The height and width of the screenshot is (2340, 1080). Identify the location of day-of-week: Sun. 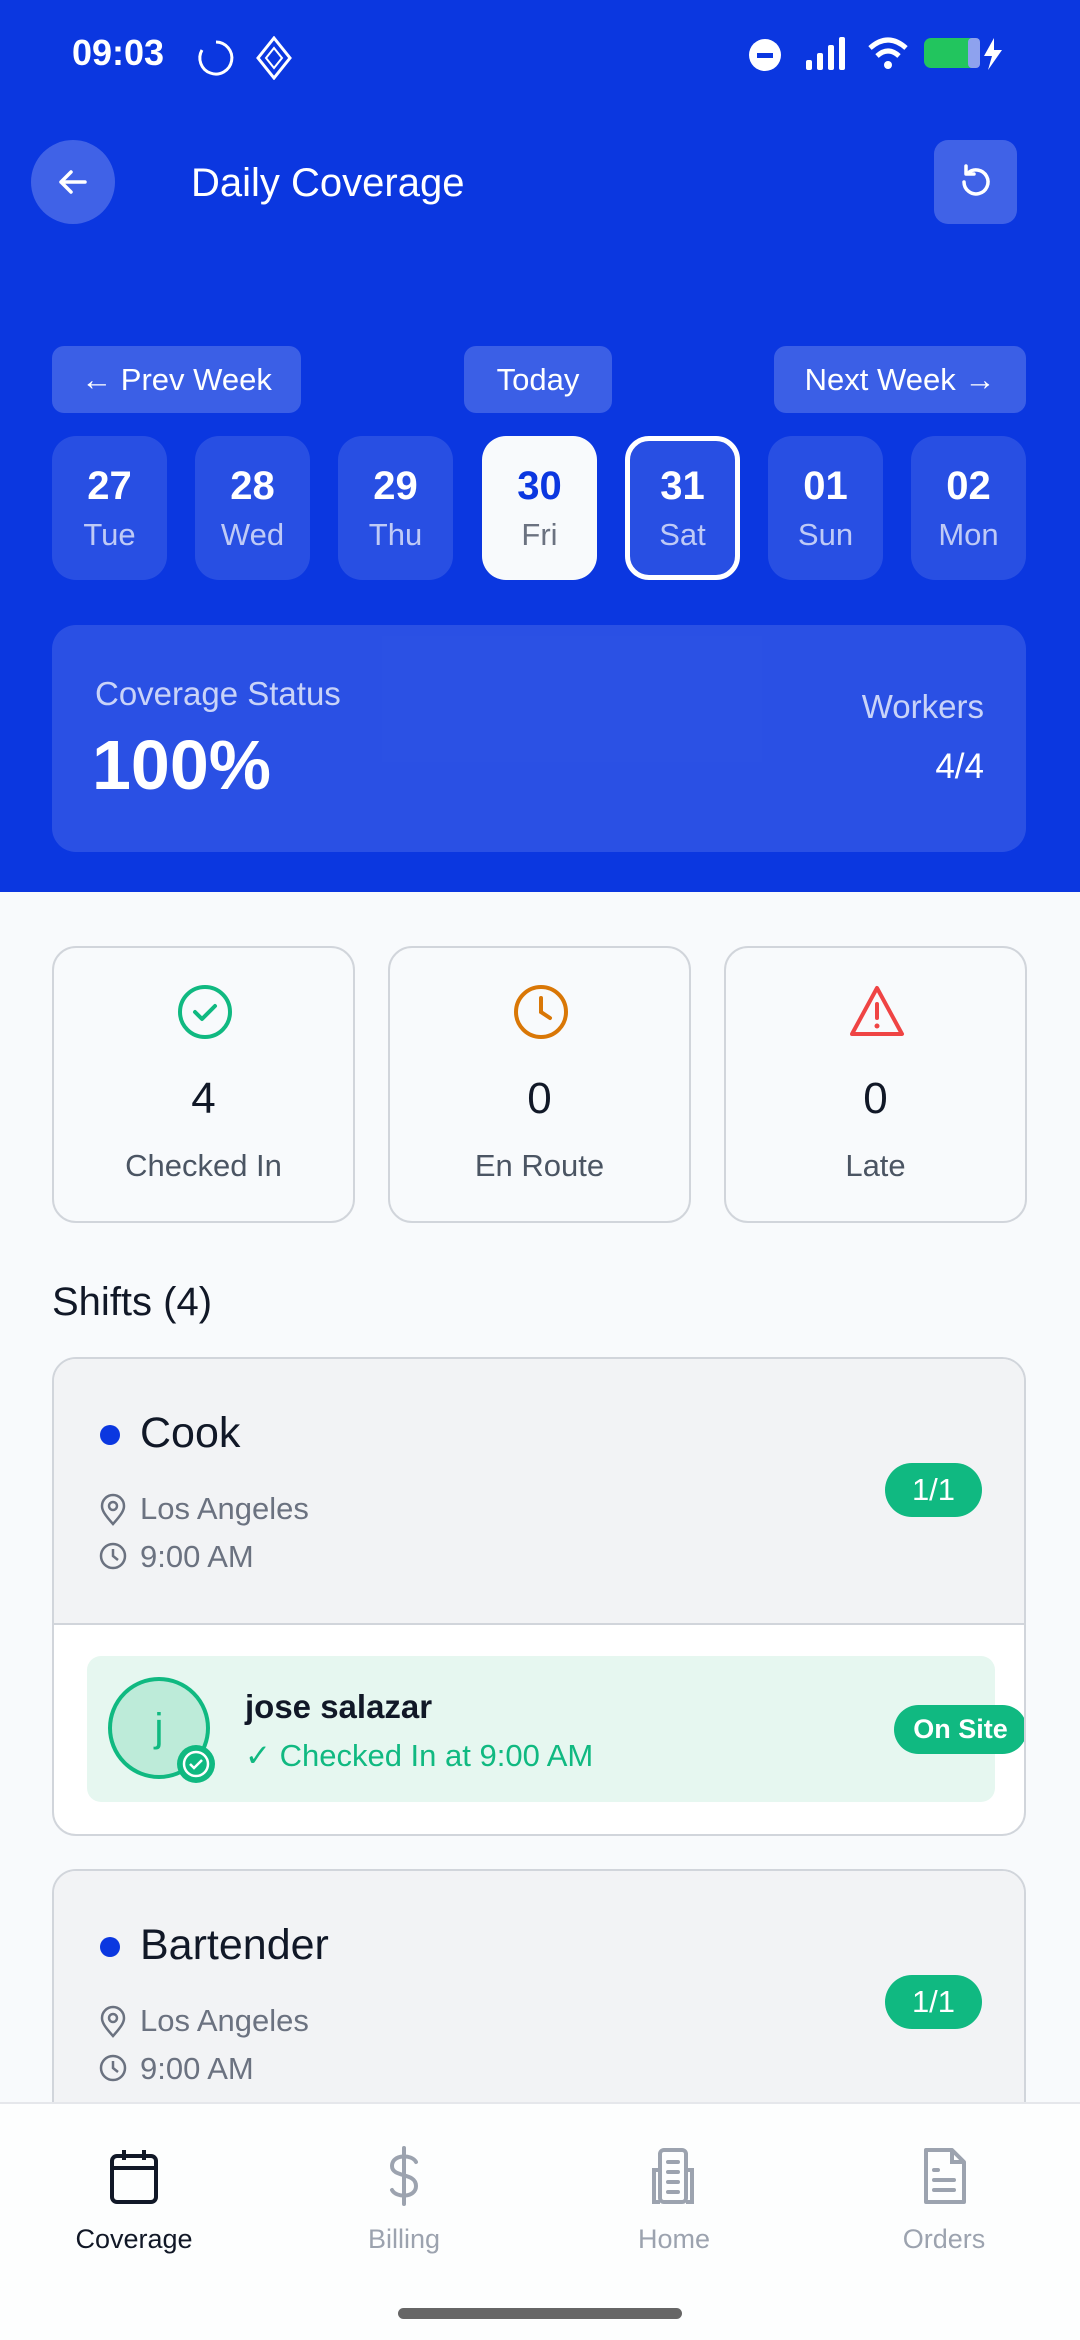
(825, 534).